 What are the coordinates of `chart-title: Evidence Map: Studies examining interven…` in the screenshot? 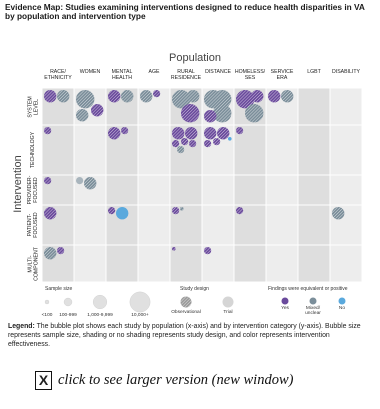 It's located at (185, 12).